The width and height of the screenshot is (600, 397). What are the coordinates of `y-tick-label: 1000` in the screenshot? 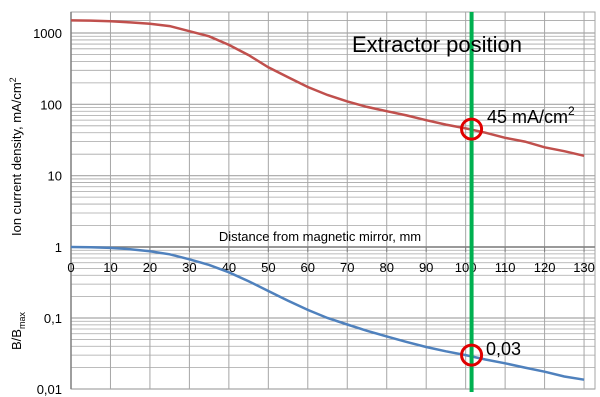 It's located at (47, 33).